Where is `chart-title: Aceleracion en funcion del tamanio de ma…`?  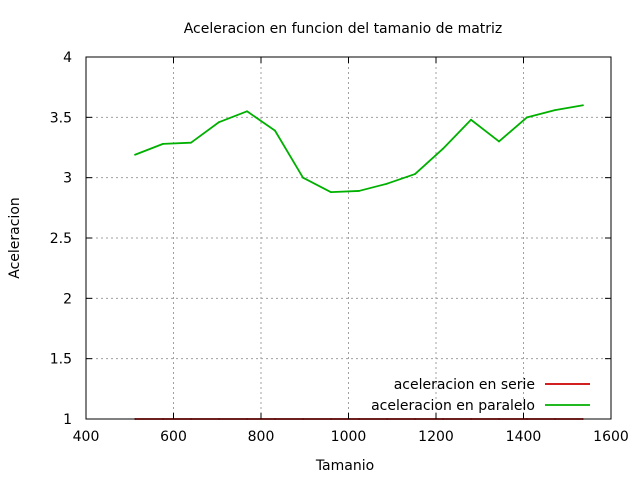 chart-title: Aceleracion en funcion del tamanio de ma… is located at coordinates (343, 29).